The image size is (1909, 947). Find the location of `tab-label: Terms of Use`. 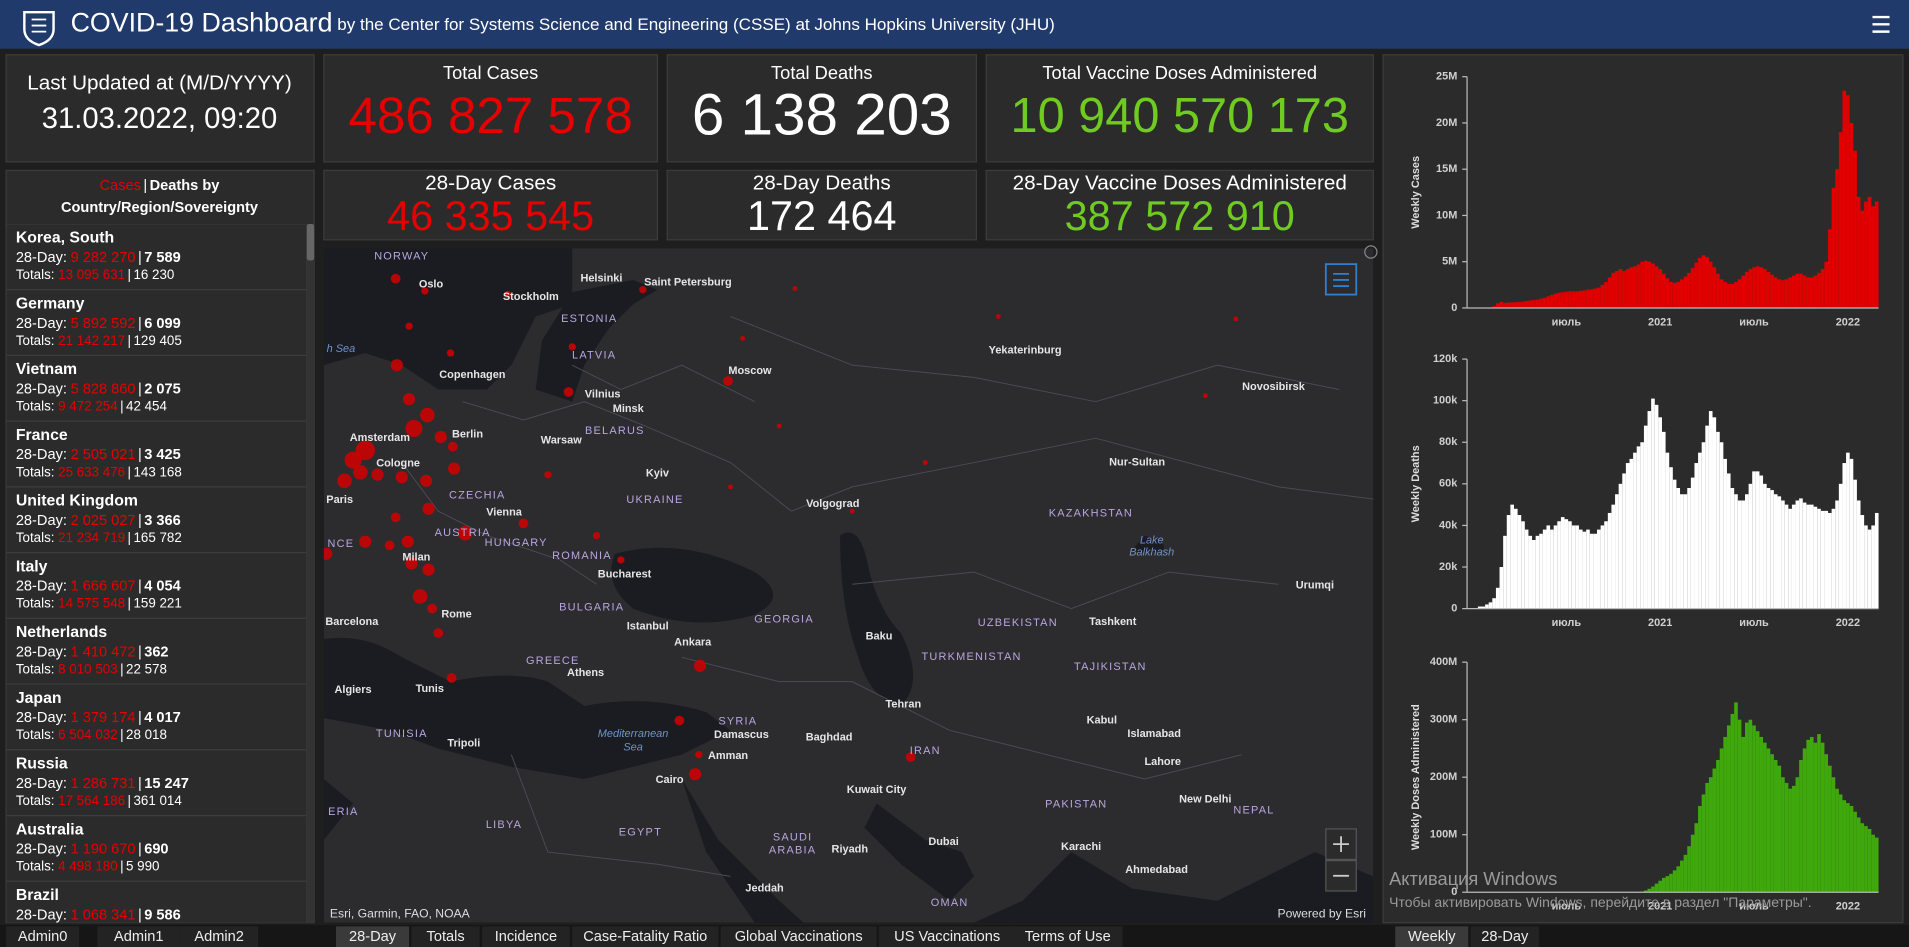

tab-label: Terms of Use is located at coordinates (1068, 937).